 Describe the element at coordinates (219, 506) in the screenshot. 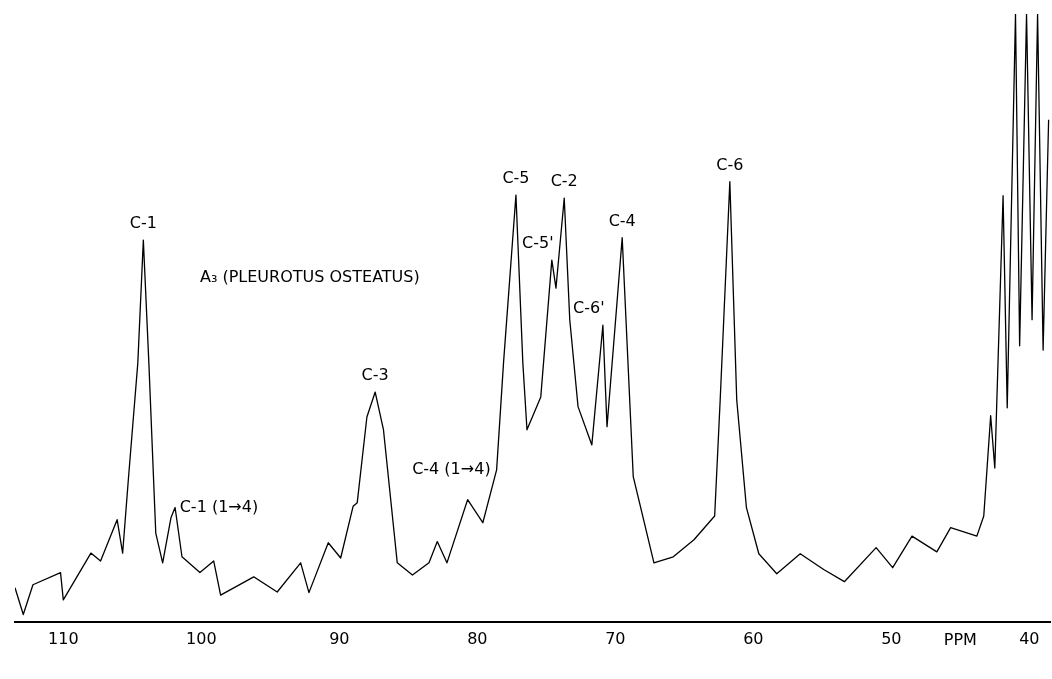

I see `annotation: C-1 (1→4)` at that location.